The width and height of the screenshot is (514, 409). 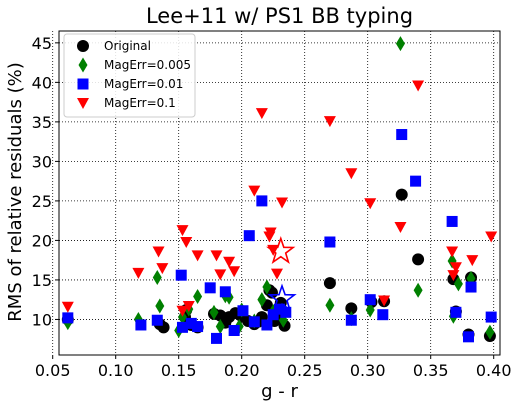 What do you see at coordinates (42, 161) in the screenshot?
I see `y-tick-label: 30` at bounding box center [42, 161].